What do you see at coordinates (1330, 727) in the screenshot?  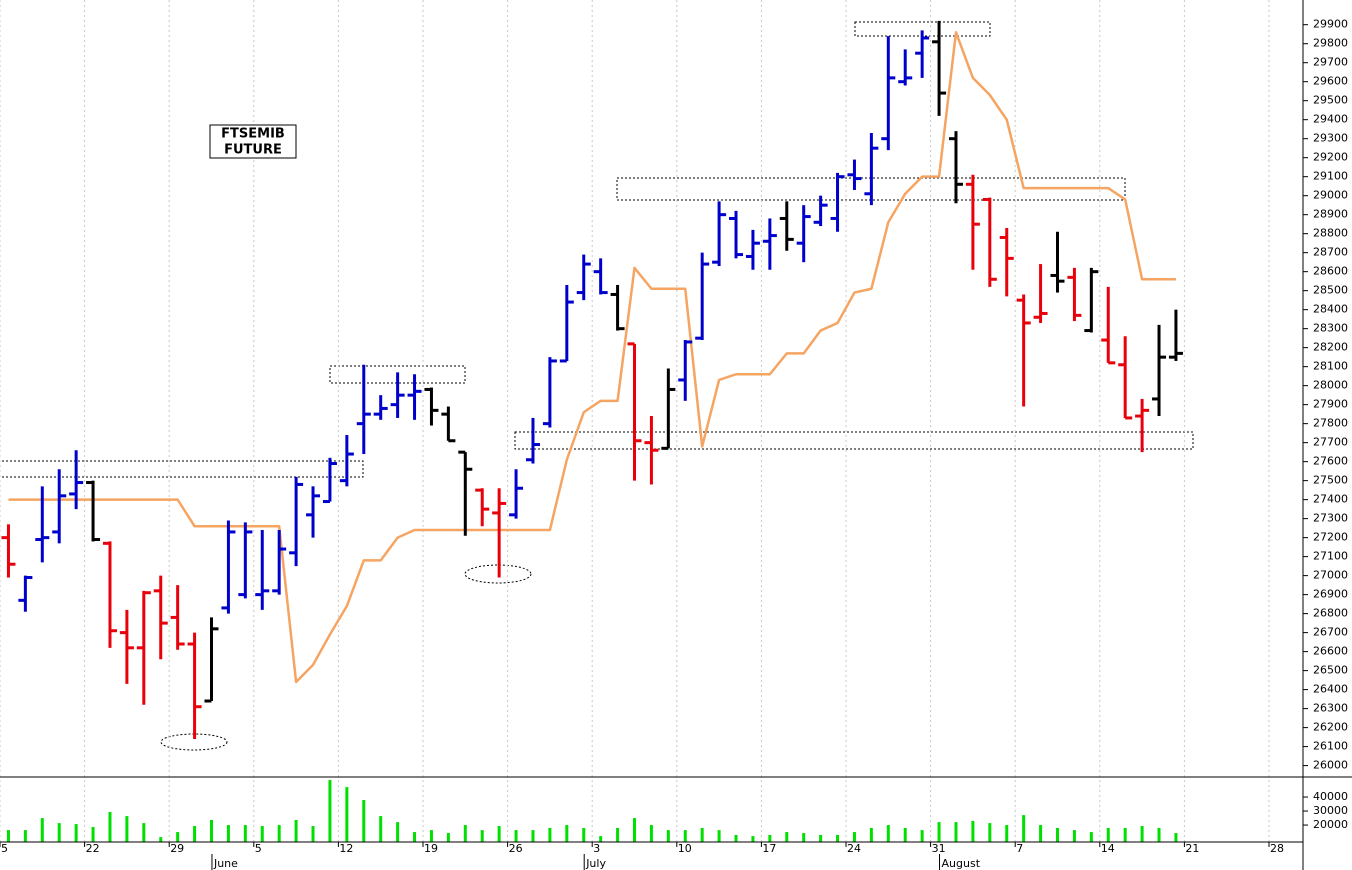 I see `y-tick-label: 26200` at bounding box center [1330, 727].